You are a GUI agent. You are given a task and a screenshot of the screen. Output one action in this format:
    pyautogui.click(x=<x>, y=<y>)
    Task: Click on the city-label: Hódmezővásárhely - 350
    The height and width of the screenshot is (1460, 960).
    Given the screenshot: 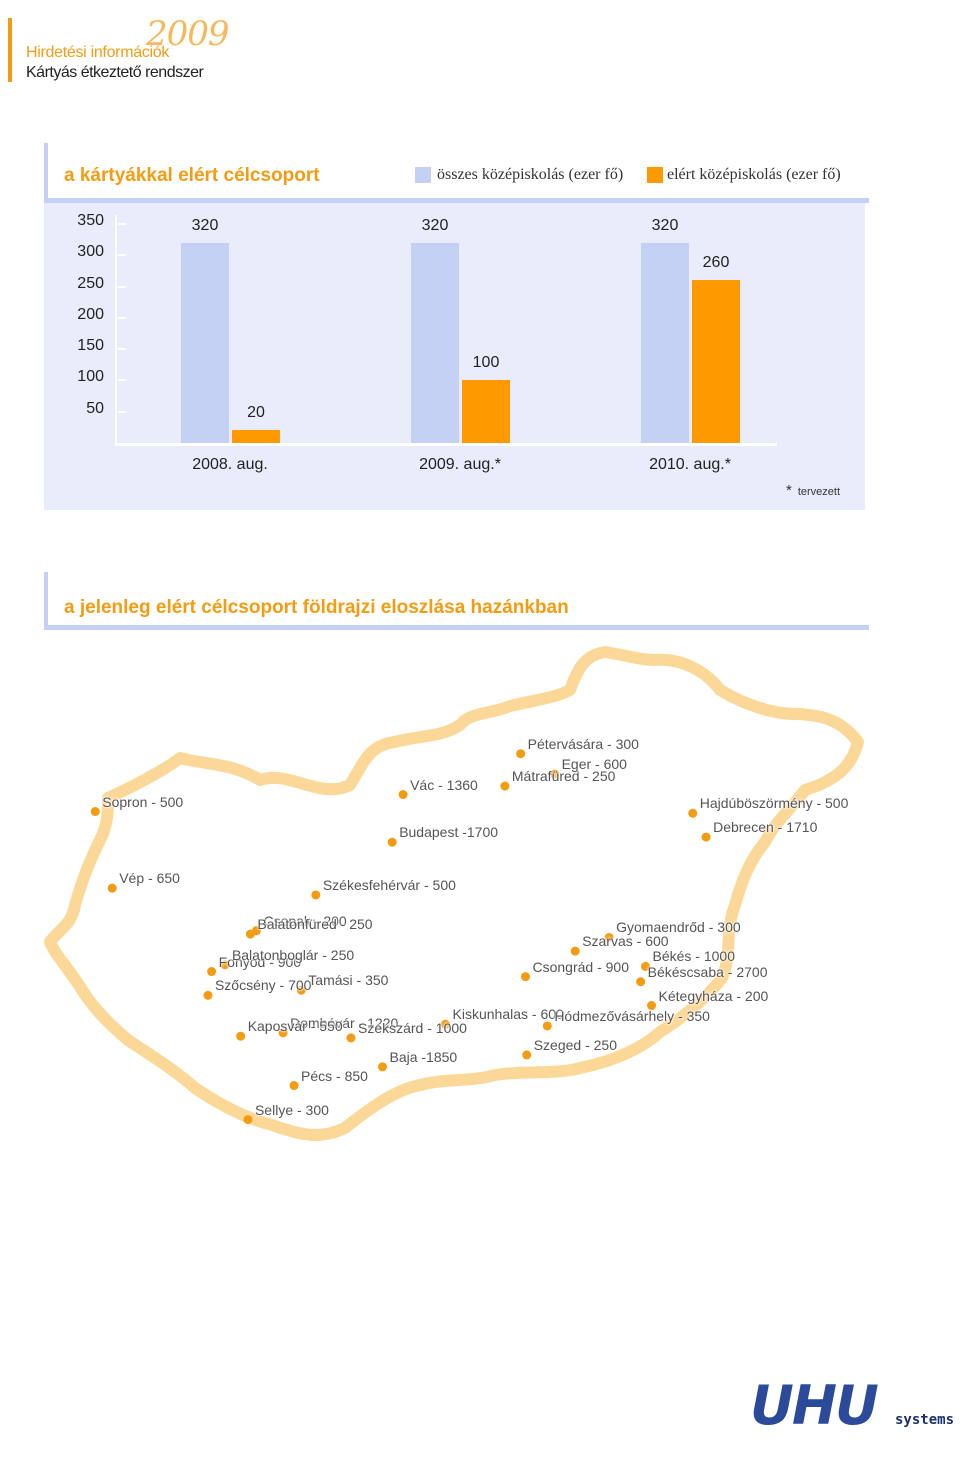 What is the action you would take?
    pyautogui.click(x=632, y=1015)
    